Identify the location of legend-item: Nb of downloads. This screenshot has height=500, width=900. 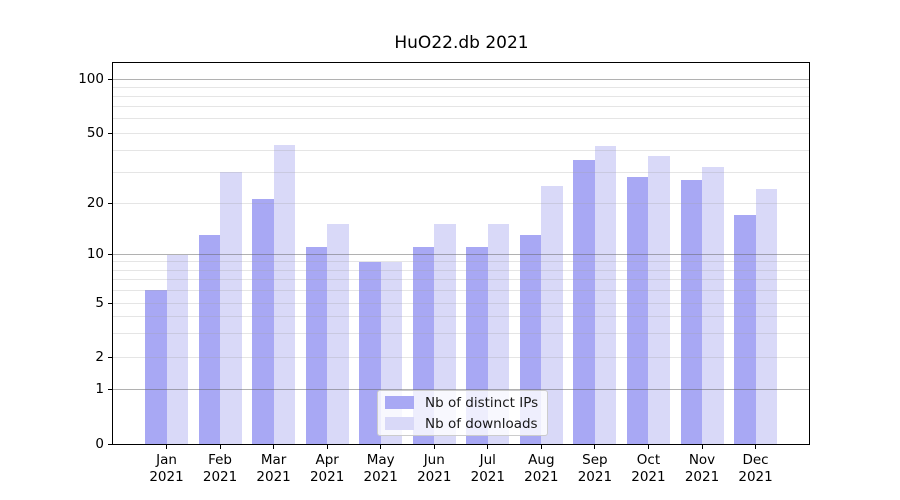
(462, 423).